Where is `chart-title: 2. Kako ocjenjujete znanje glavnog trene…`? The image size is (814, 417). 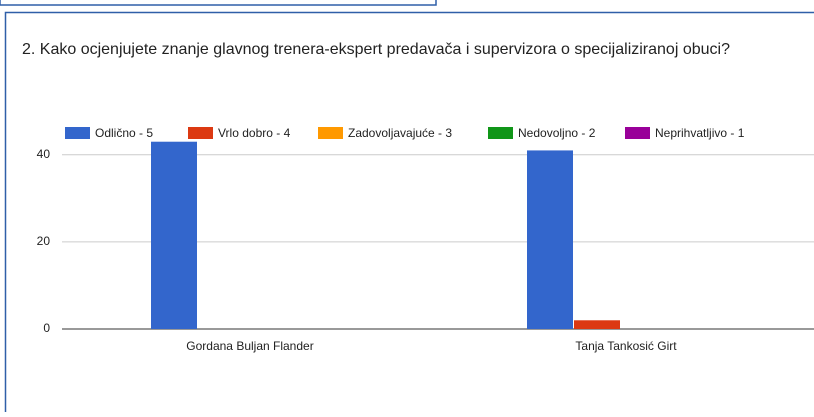 chart-title: 2. Kako ocjenjujete znanje glavnog trene… is located at coordinates (376, 49).